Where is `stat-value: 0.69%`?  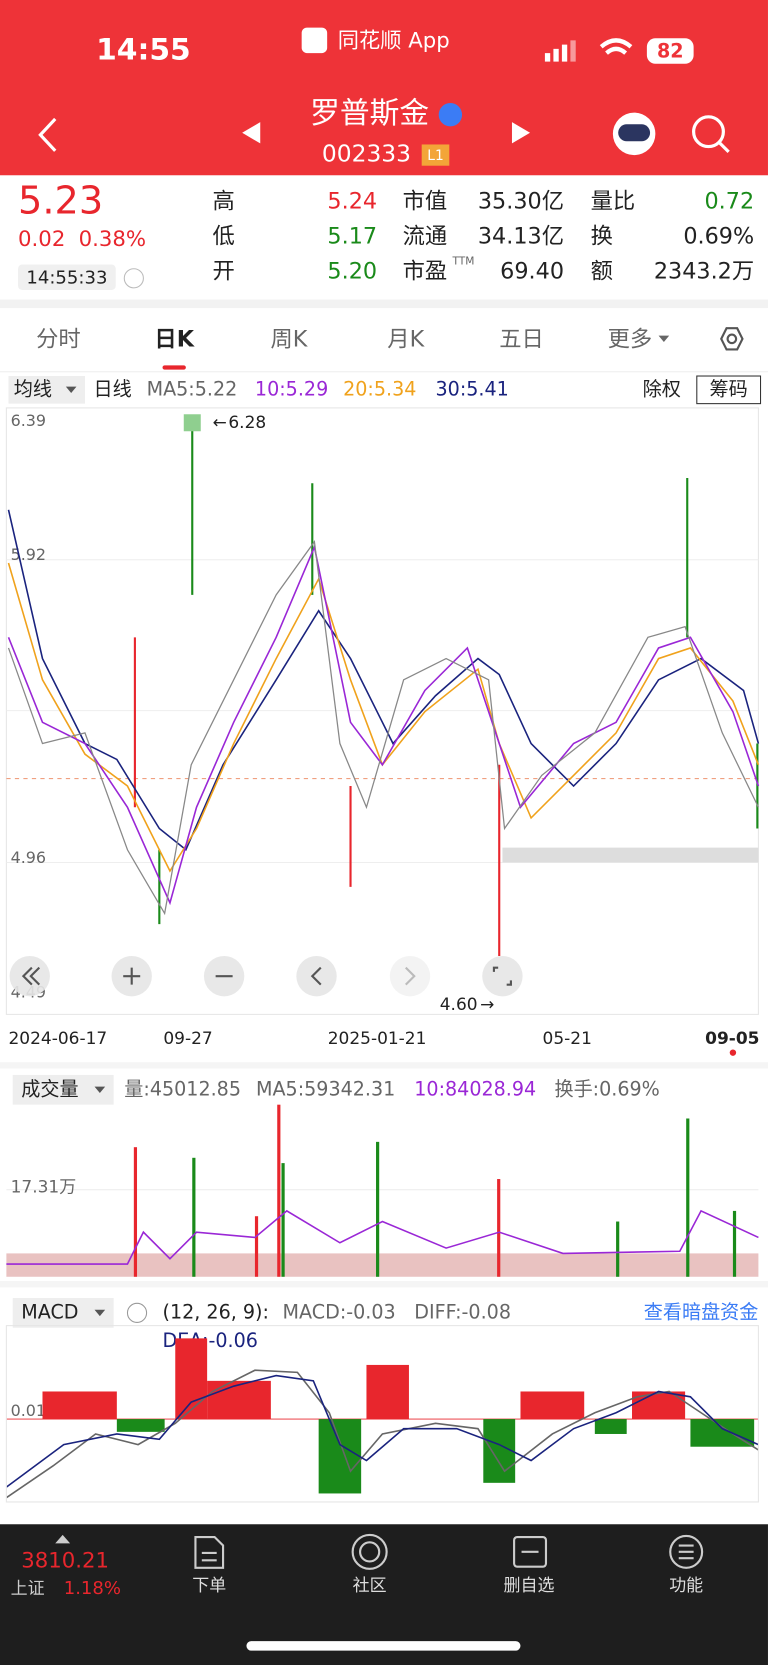 stat-value: 0.69% is located at coordinates (718, 236).